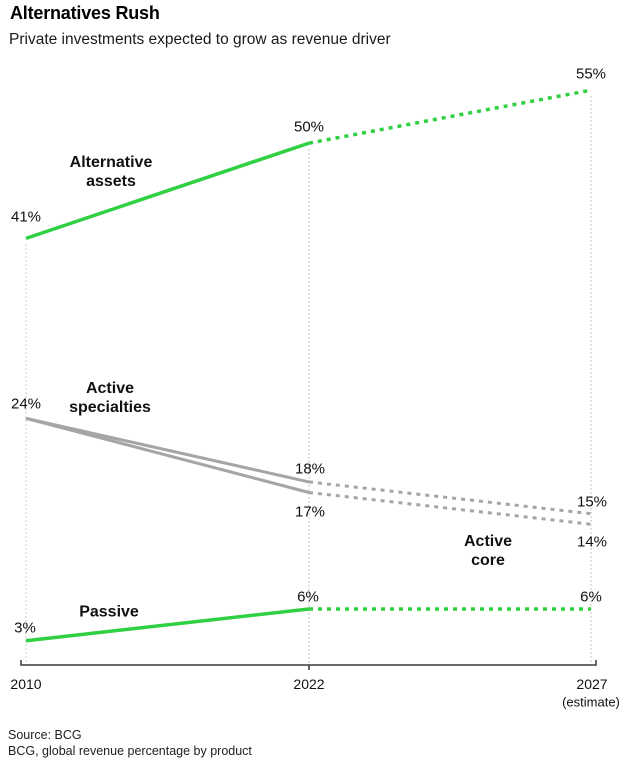 The width and height of the screenshot is (629, 764). I want to click on series-dashed-active-specialties, so click(450, 498).